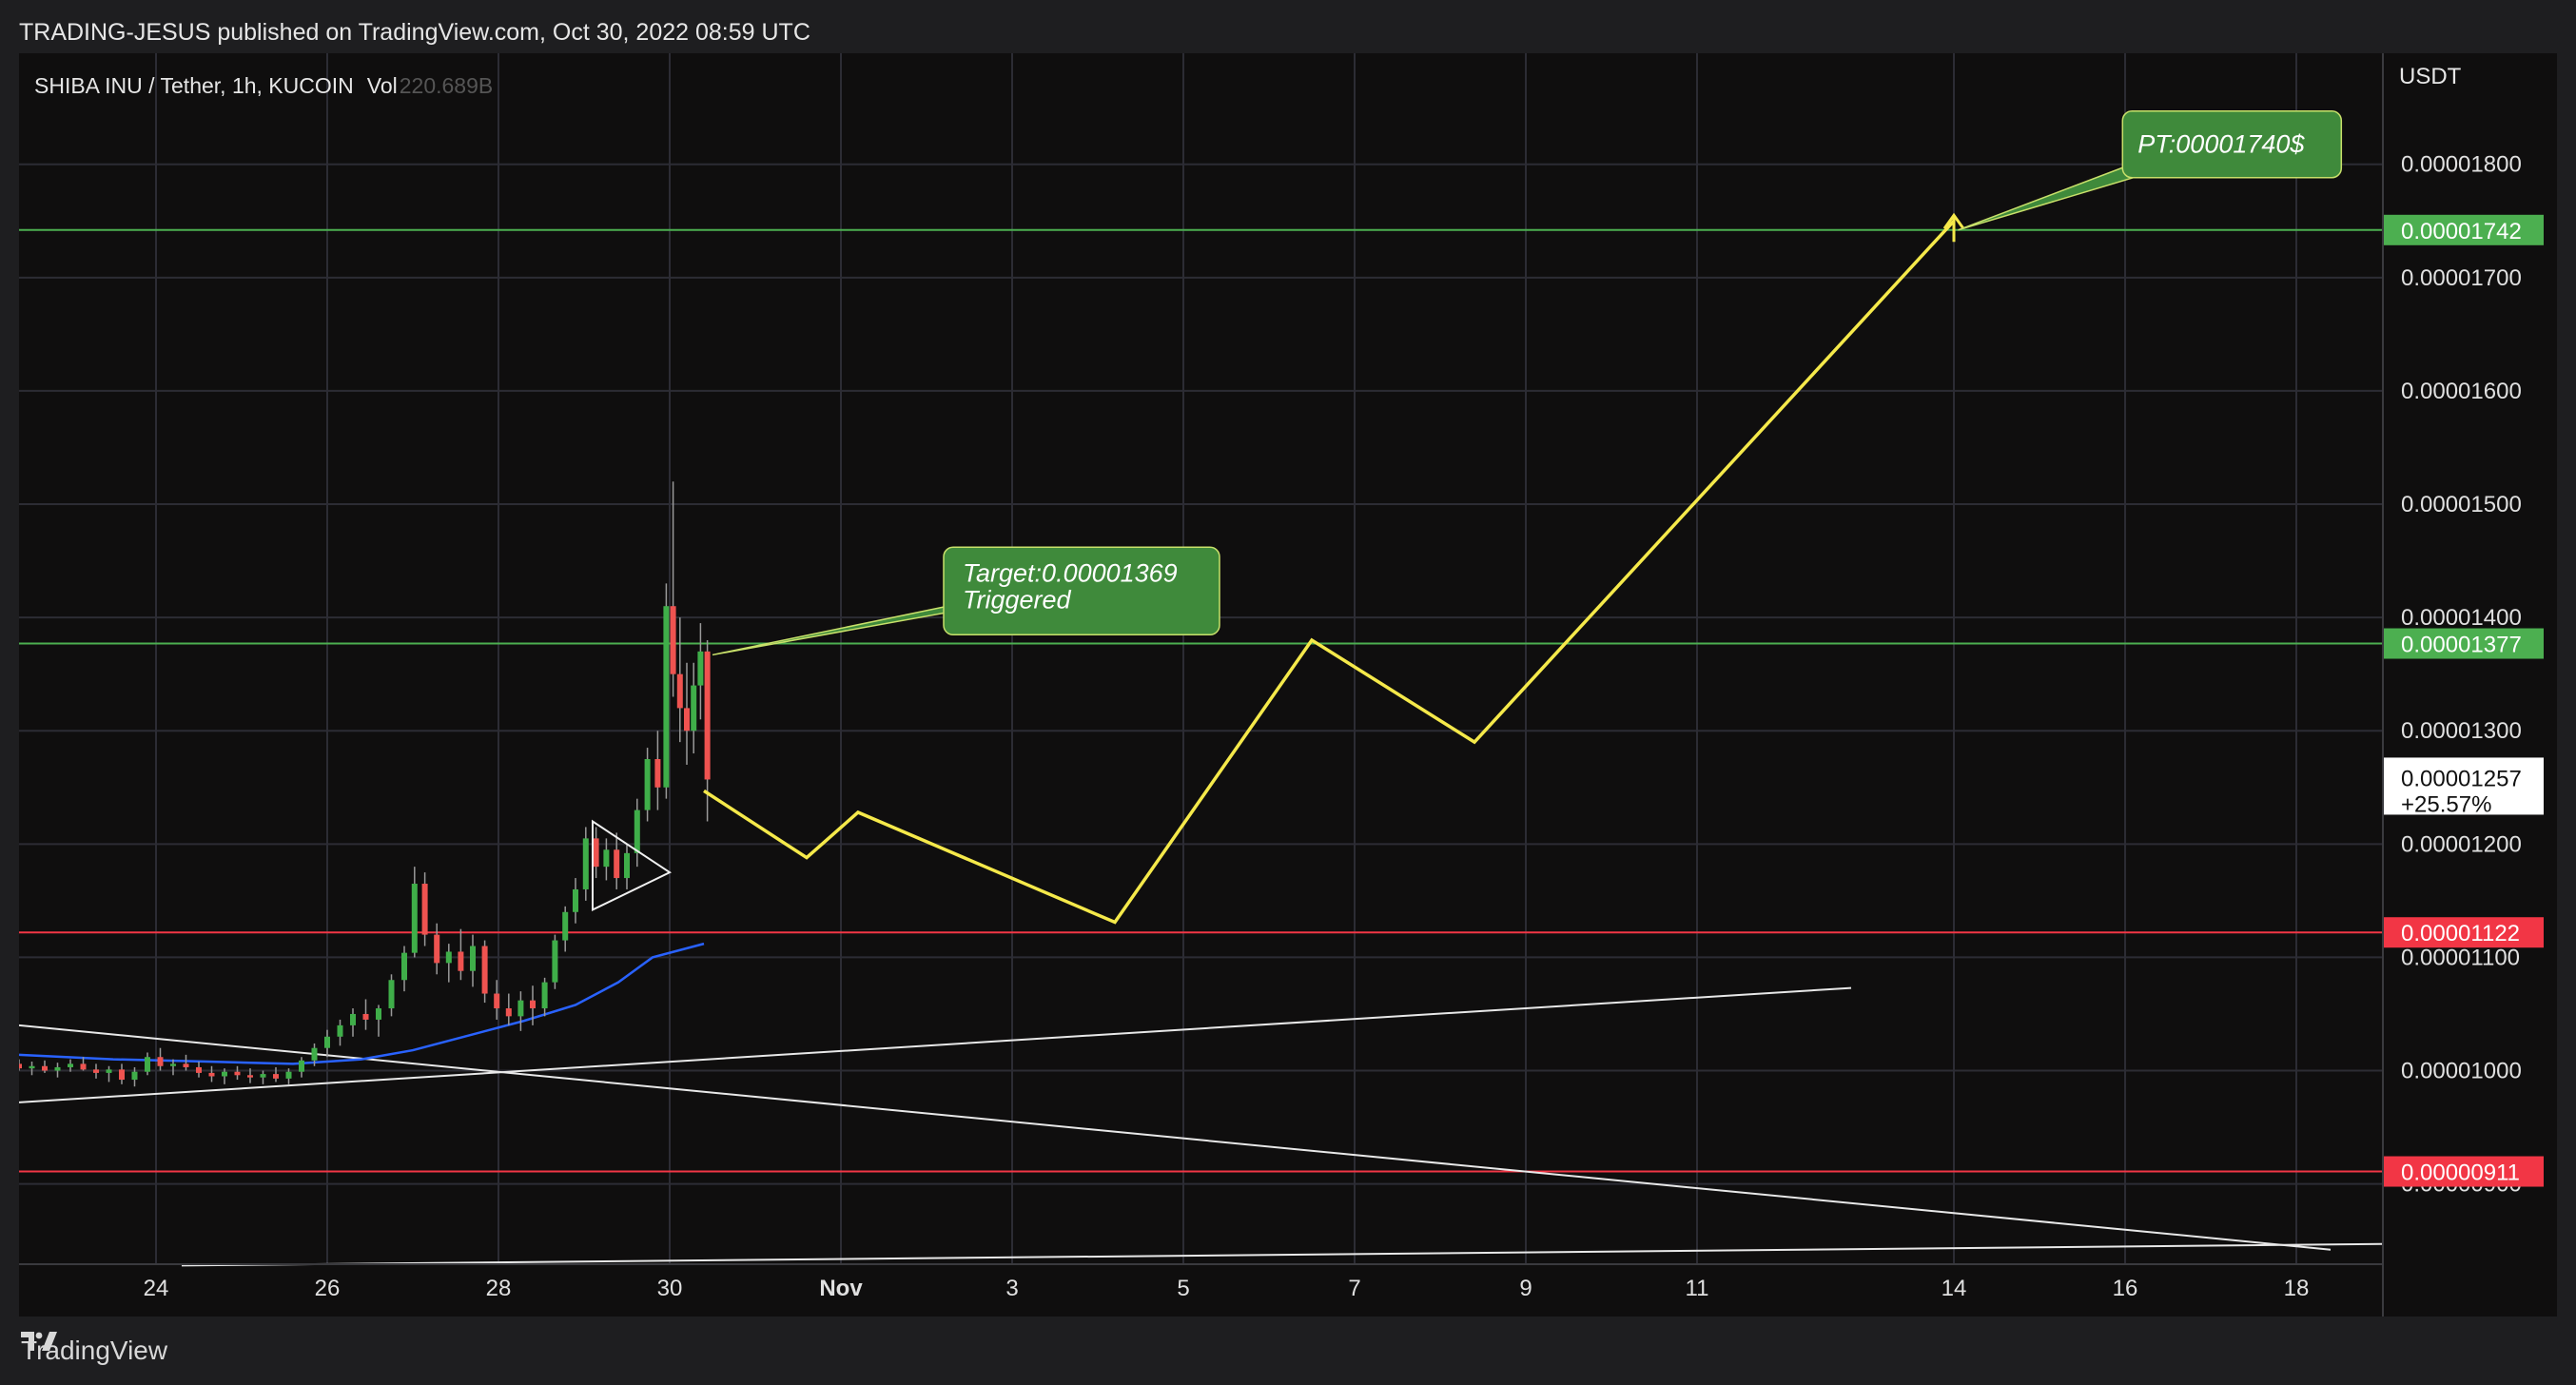  Describe the element at coordinates (362, 1003) in the screenshot. I see `moving-average` at that location.